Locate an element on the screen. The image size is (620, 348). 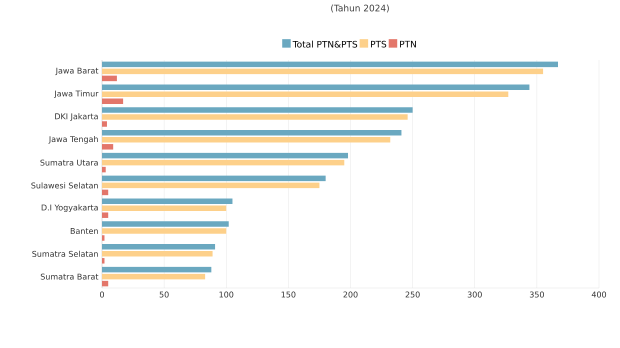
legend-label: PTS is located at coordinates (378, 44).